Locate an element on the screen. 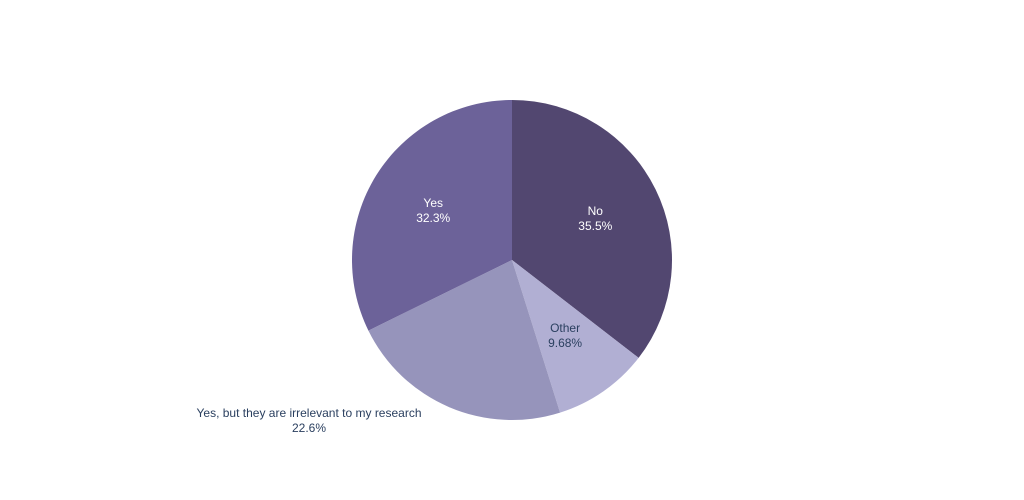 This screenshot has width=1024, height=500. pie-slice-percent: 9.68% is located at coordinates (565, 343).